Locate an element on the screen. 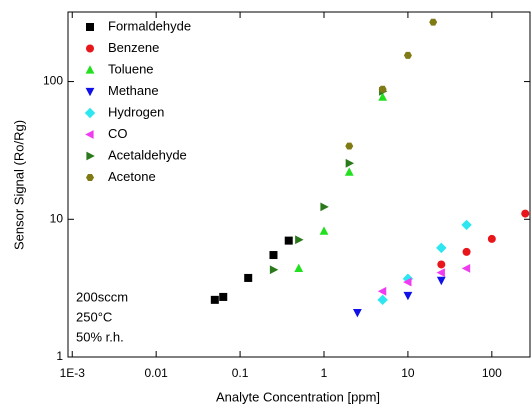  x-axis-label: Analyte Concentration [ppm] is located at coordinates (298, 396).